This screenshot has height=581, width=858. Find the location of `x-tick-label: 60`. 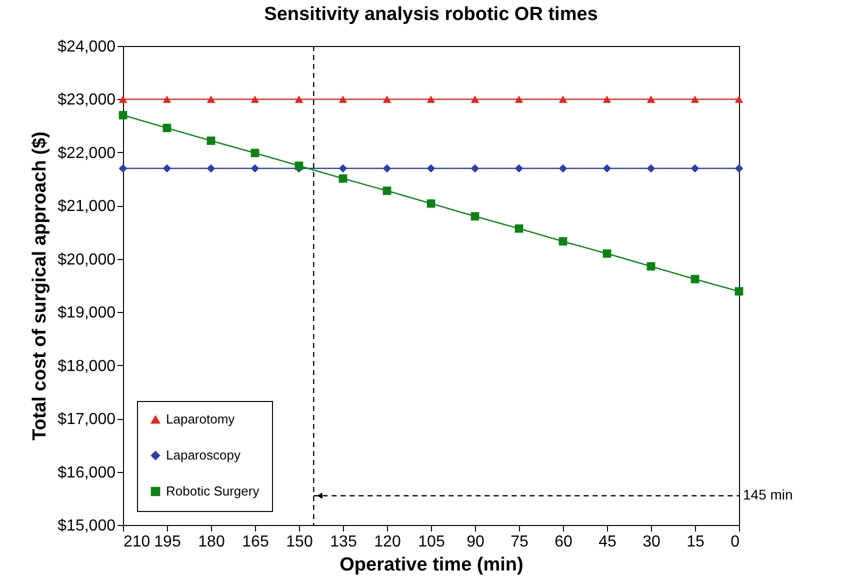

x-tick-label: 60 is located at coordinates (563, 542).